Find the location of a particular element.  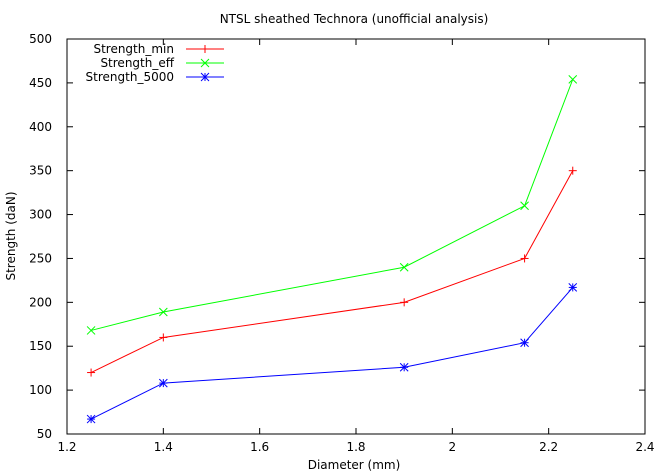

y-tick-label: 350 is located at coordinates (40, 171).